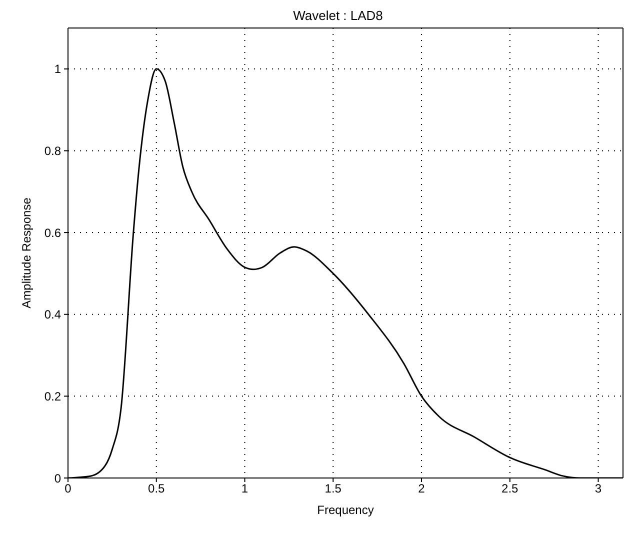 This screenshot has width=638, height=548. Describe the element at coordinates (53, 233) in the screenshot. I see `y-tick-label: 0.6` at that location.